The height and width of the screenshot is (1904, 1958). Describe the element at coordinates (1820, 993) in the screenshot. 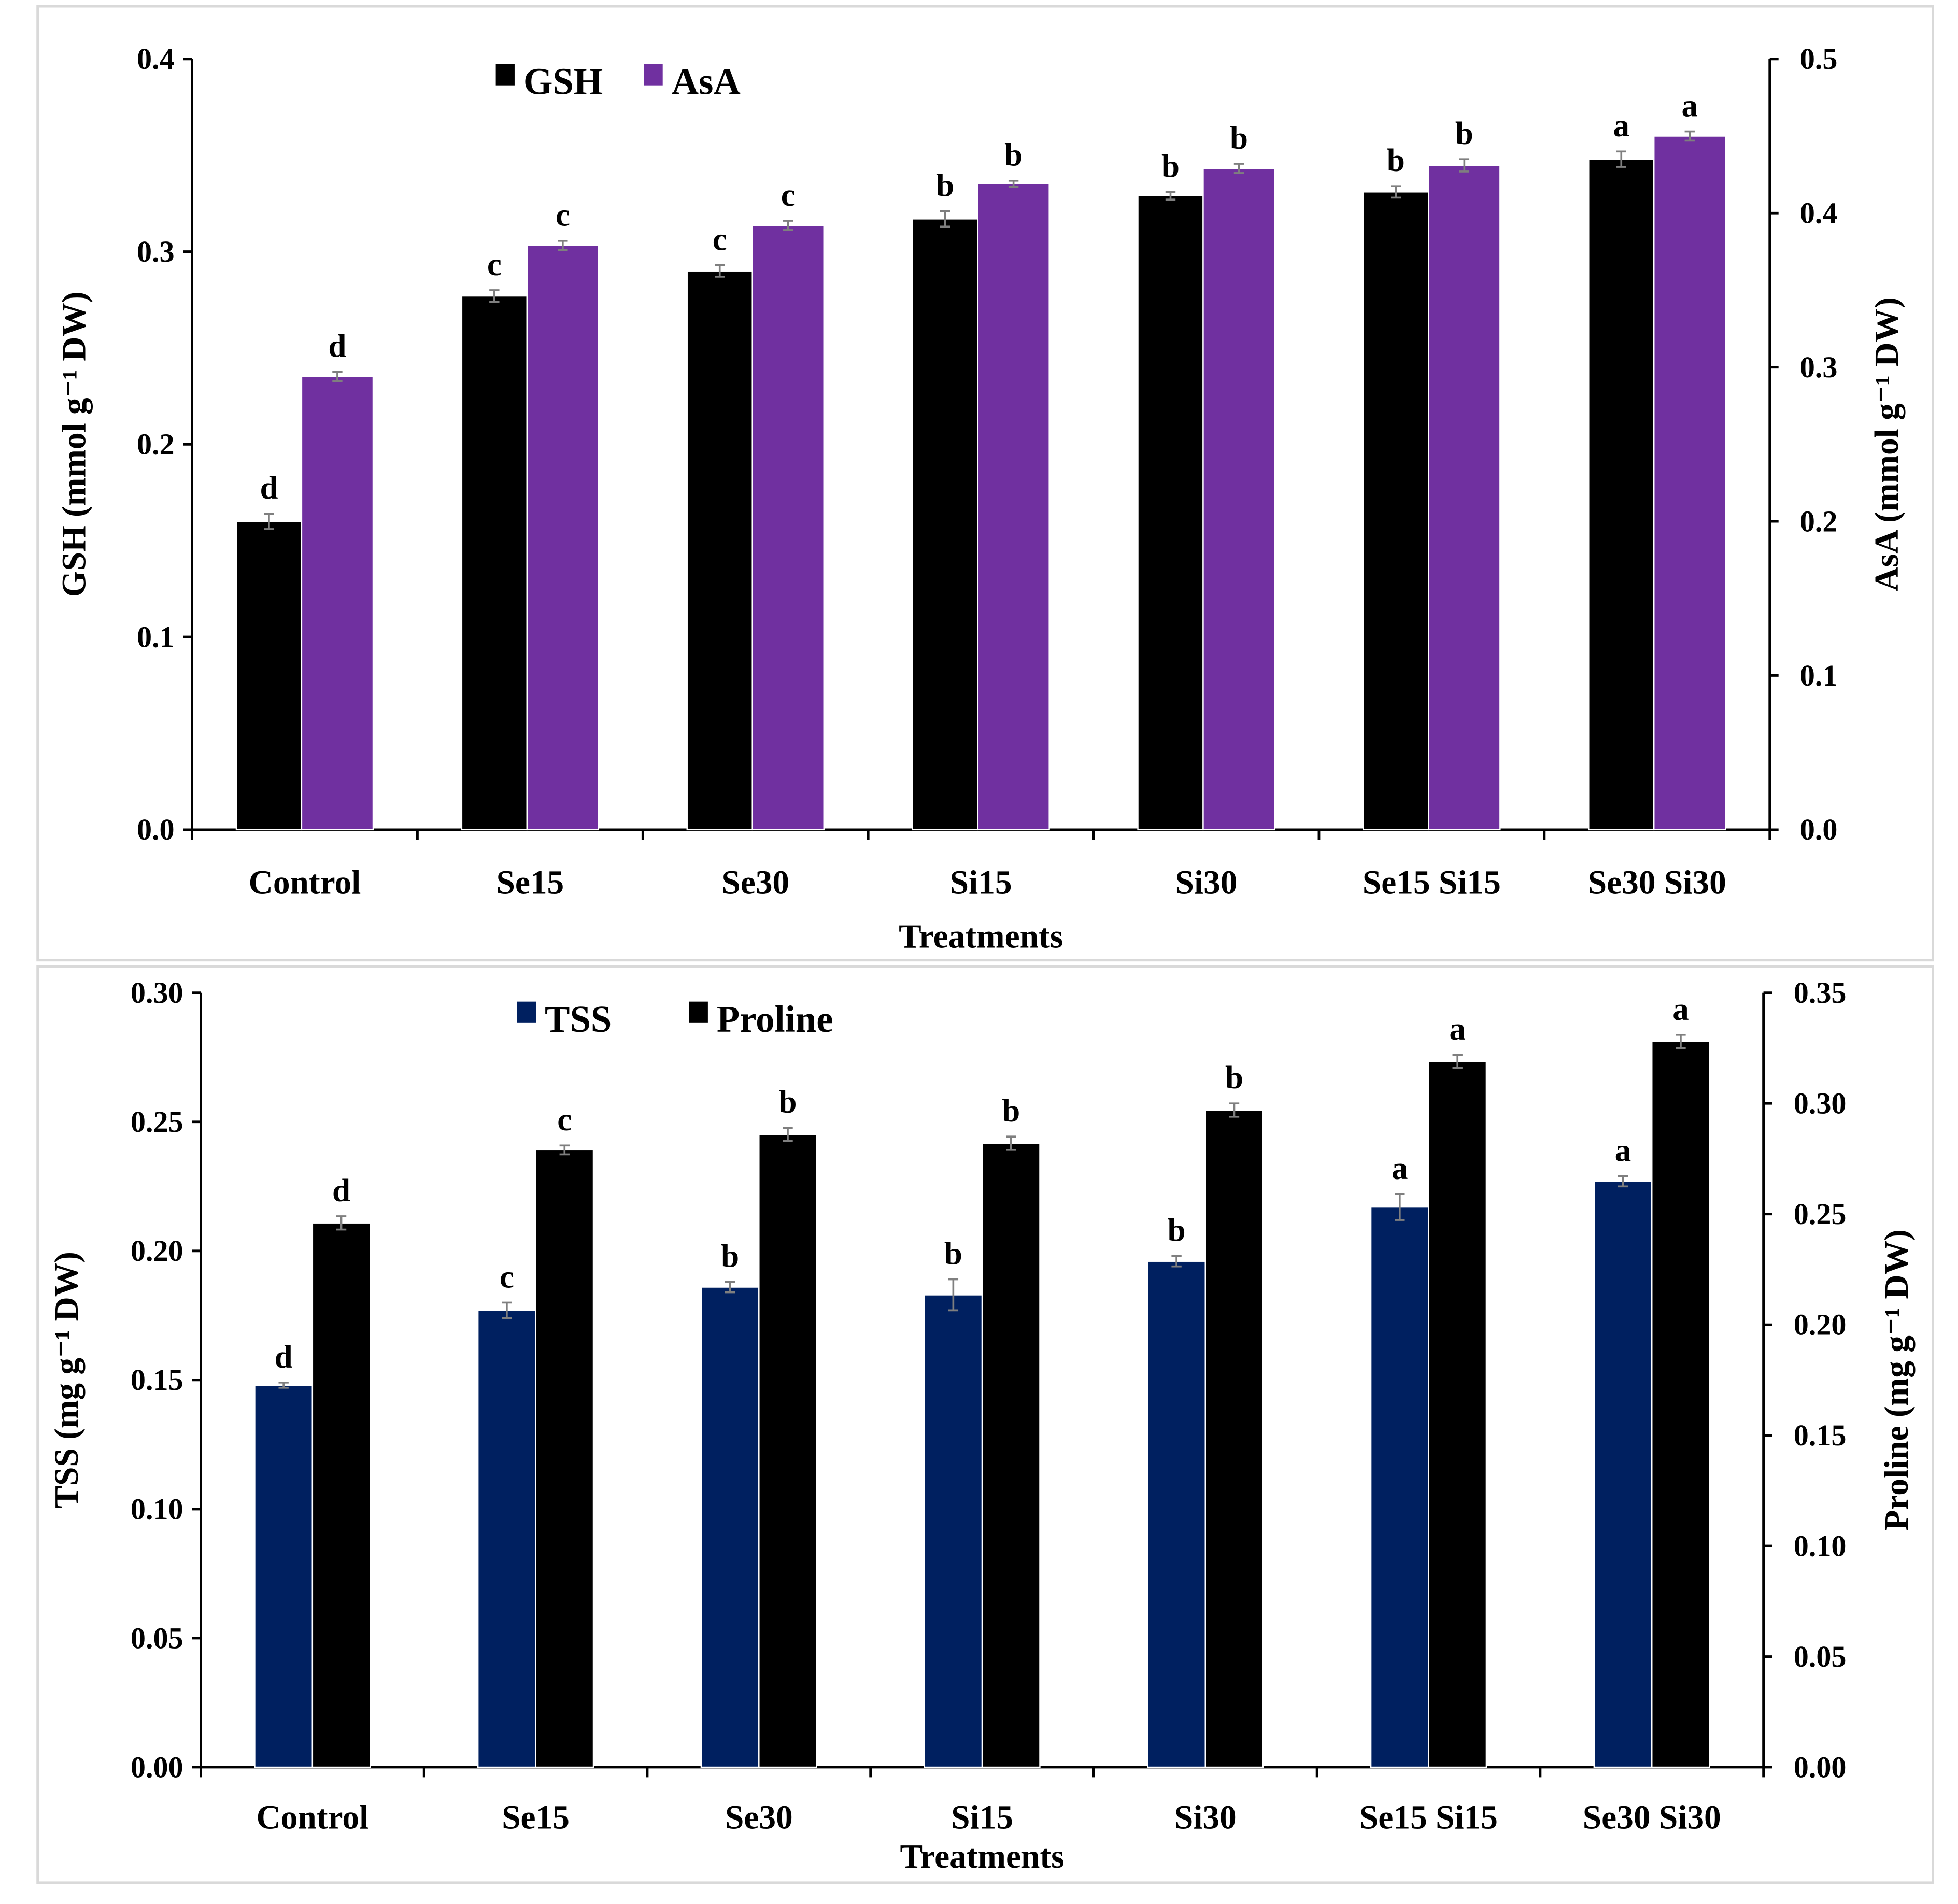

I see `right-axis-tick-label: 0.35` at that location.